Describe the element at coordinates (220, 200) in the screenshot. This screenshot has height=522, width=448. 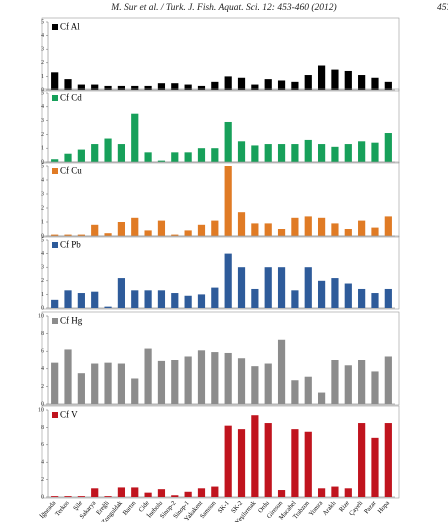
I see `chart-panel: 0 1 2 3 4 5 Cf Cu` at that location.